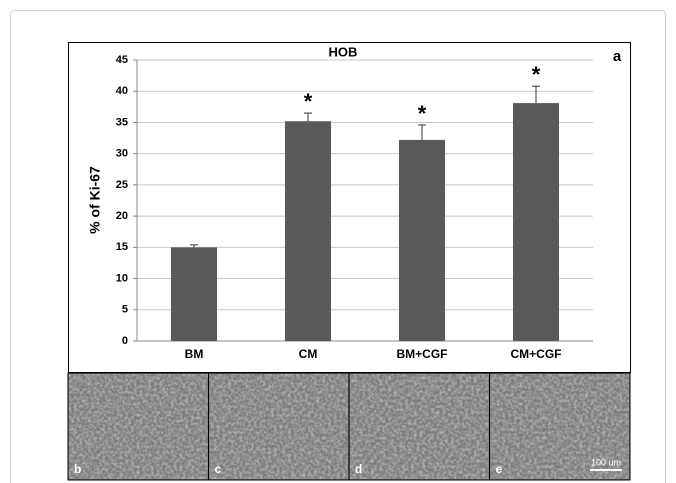  What do you see at coordinates (218, 469) in the screenshot?
I see `image-label: c` at bounding box center [218, 469].